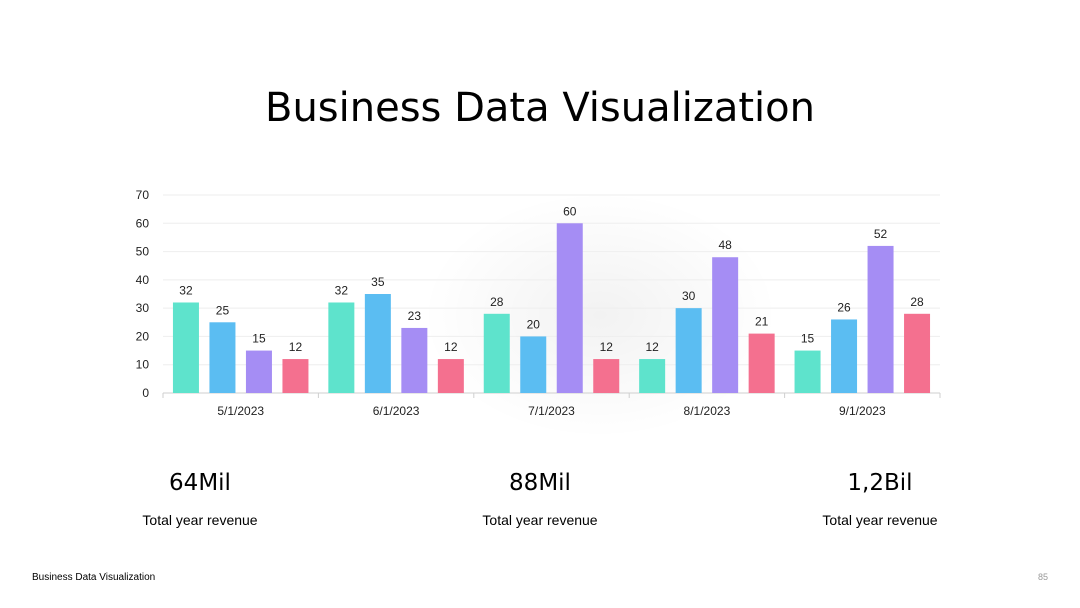 The image size is (1080, 608). What do you see at coordinates (143, 308) in the screenshot?
I see `y-tick-label: 30` at bounding box center [143, 308].